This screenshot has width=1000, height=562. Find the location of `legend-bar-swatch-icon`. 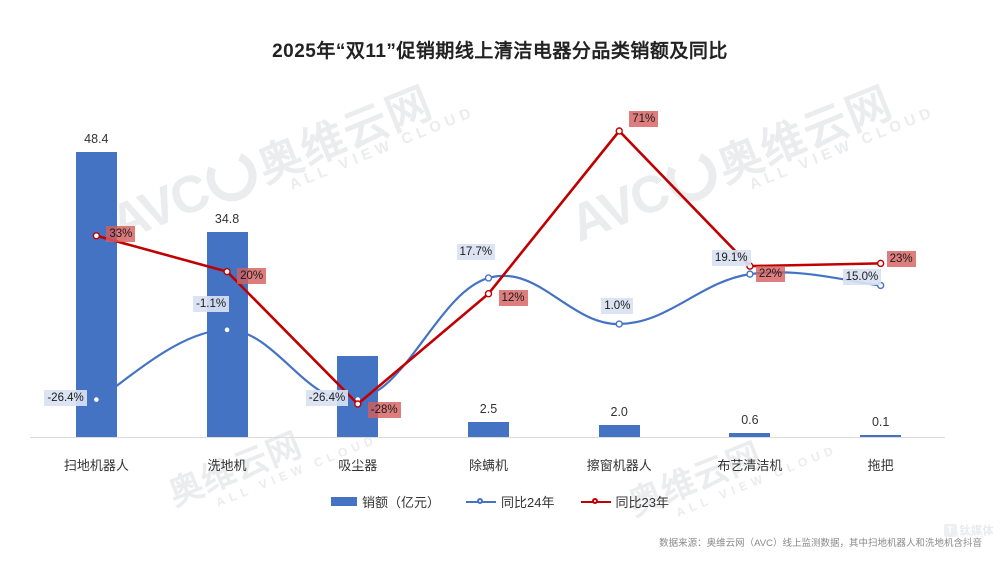

legend-bar-swatch-icon is located at coordinates (344, 501).